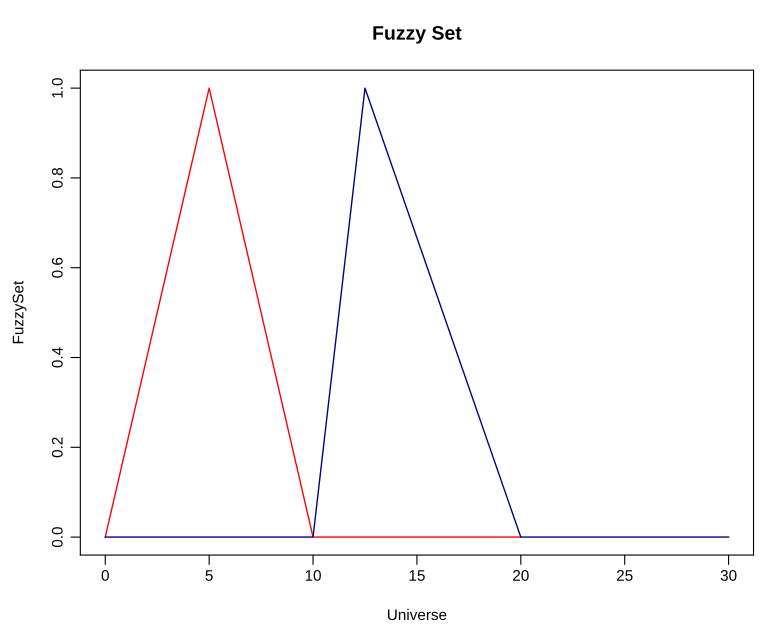 This screenshot has height=638, width=765. Describe the element at coordinates (313, 575) in the screenshot. I see `x-tick-label: 10` at that location.